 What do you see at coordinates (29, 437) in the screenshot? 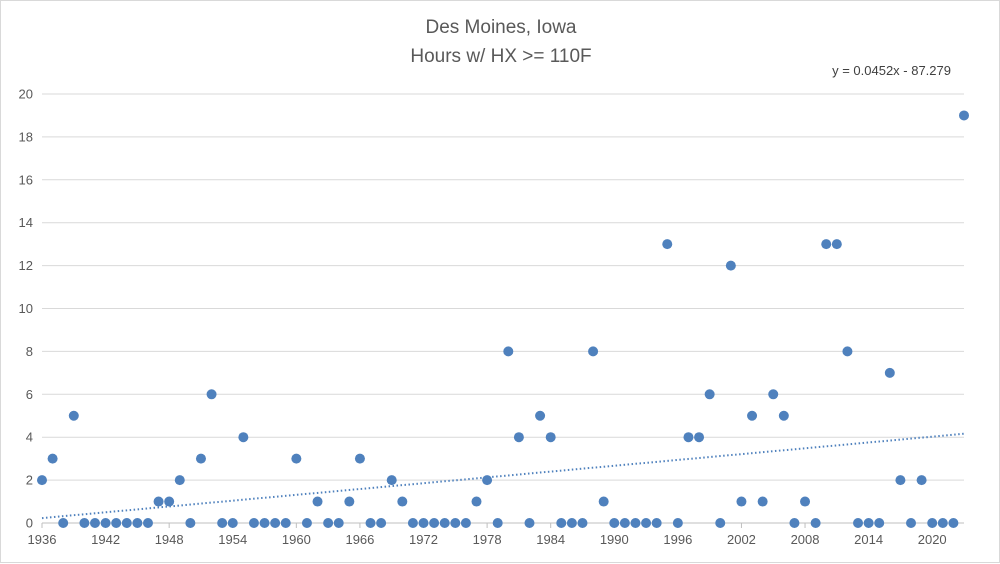
I see `y-tick-label: 4` at bounding box center [29, 437].